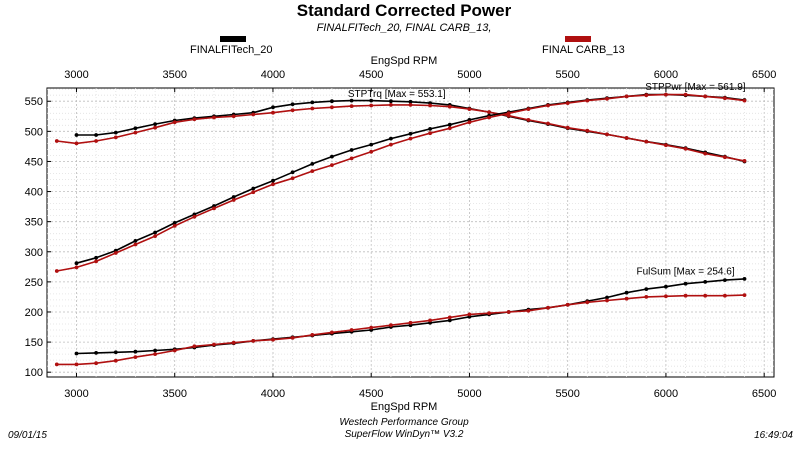  I want to click on footer-company: Westech Performance Group, so click(404, 422).